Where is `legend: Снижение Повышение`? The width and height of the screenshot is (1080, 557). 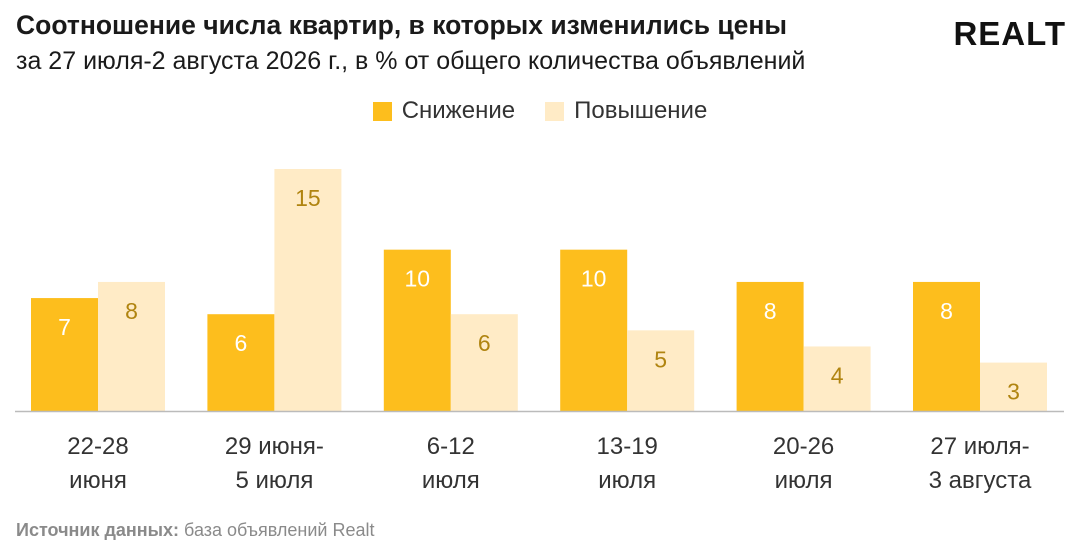 legend: Снижение Повышение is located at coordinates (540, 111).